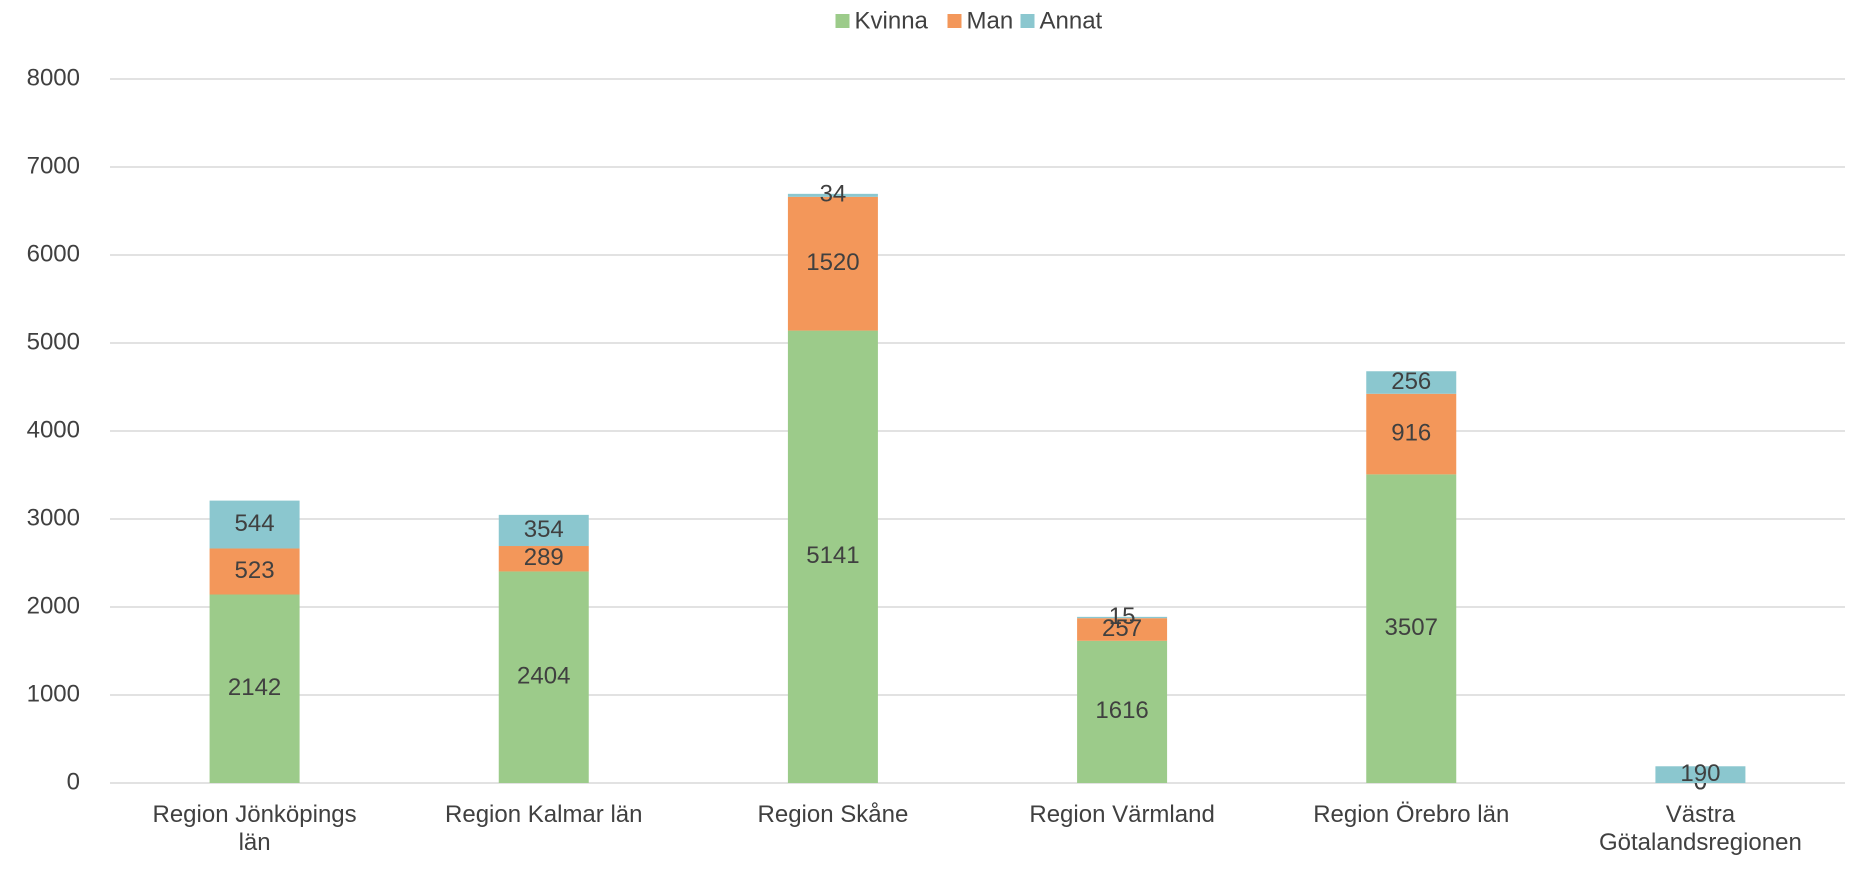 This screenshot has width=1850, height=876. Describe the element at coordinates (73, 781) in the screenshot. I see `y-tick-label: 0` at that location.